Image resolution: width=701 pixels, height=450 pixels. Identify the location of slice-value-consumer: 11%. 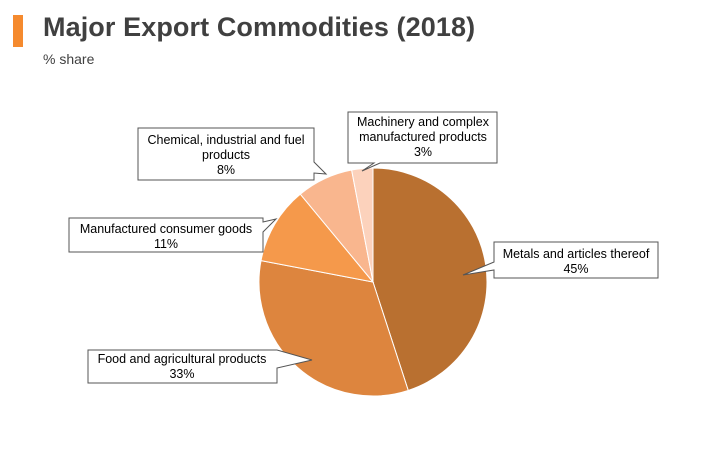
(166, 244).